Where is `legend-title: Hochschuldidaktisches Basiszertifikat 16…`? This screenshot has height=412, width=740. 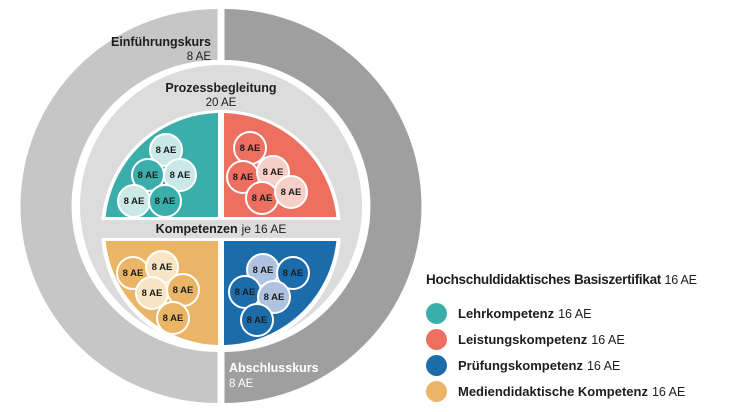 legend-title: Hochschuldidaktisches Basiszertifikat 16… is located at coordinates (583, 282).